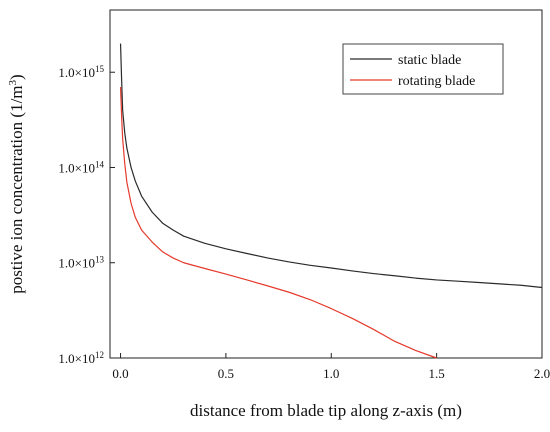 Image resolution: width=550 pixels, height=432 pixels. Describe the element at coordinates (120, 373) in the screenshot. I see `x-tick-label: 0.0` at that location.